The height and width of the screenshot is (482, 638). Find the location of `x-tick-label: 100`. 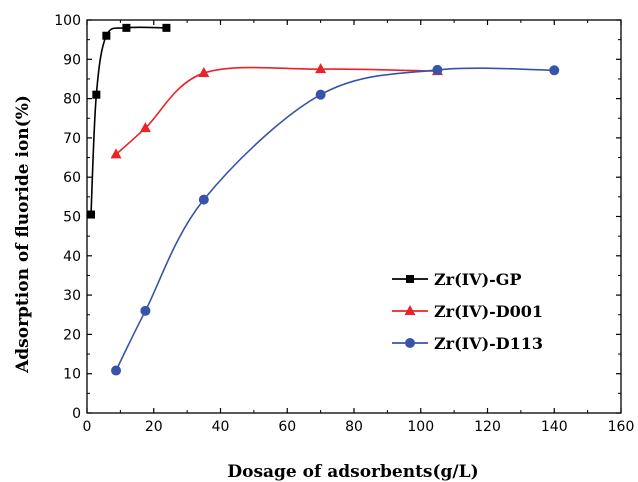

x-tick-label: 100 is located at coordinates (420, 427).